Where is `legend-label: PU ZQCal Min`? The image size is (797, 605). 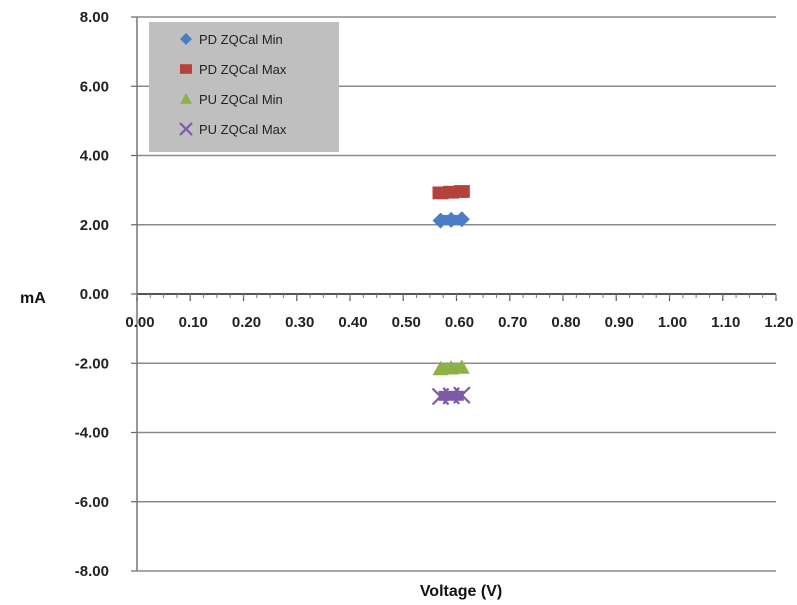
legend-label: PU ZQCal Min is located at coordinates (241, 99).